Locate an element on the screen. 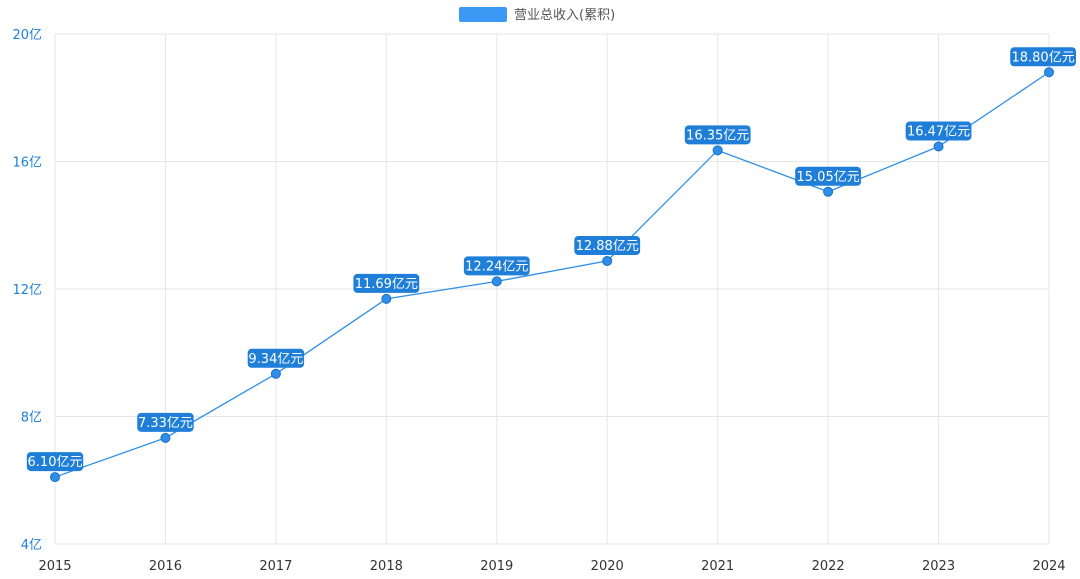 This screenshot has width=1080, height=579. legend-label: 营业总收入(累积) is located at coordinates (564, 15).